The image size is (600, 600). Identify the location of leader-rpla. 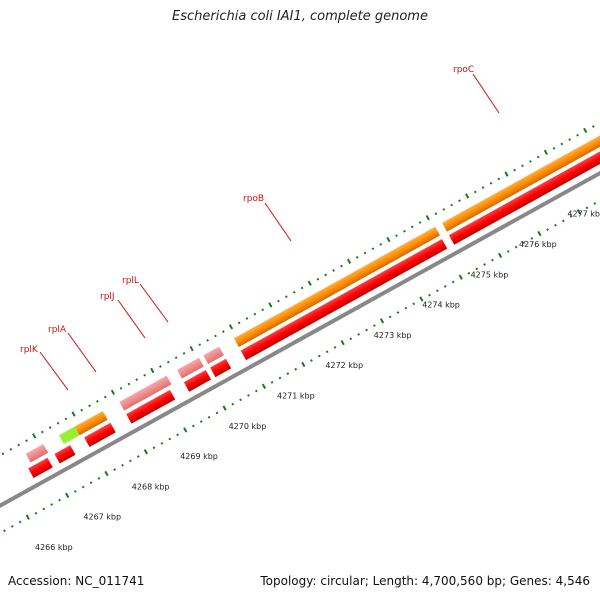
(82, 352).